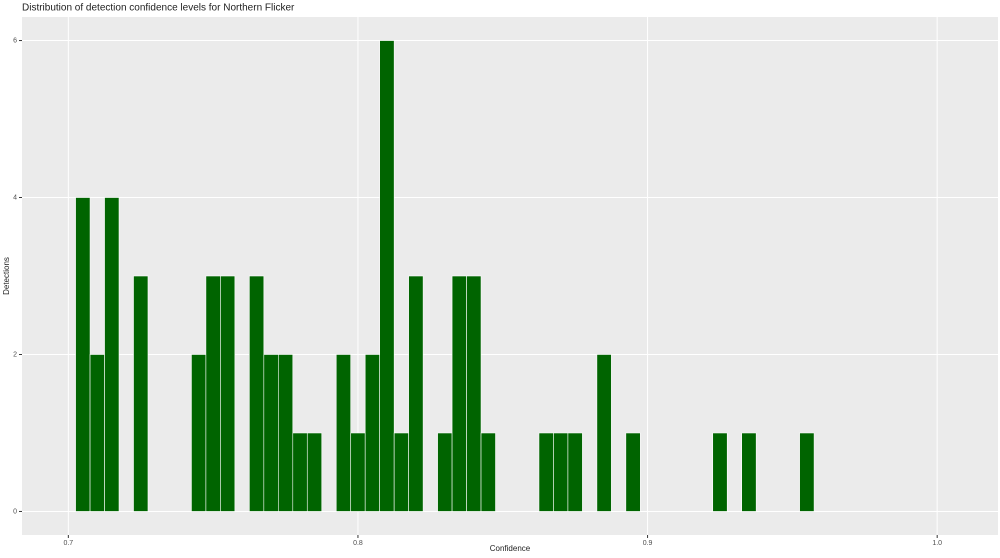  I want to click on x-tick-label: 0.8, so click(358, 543).